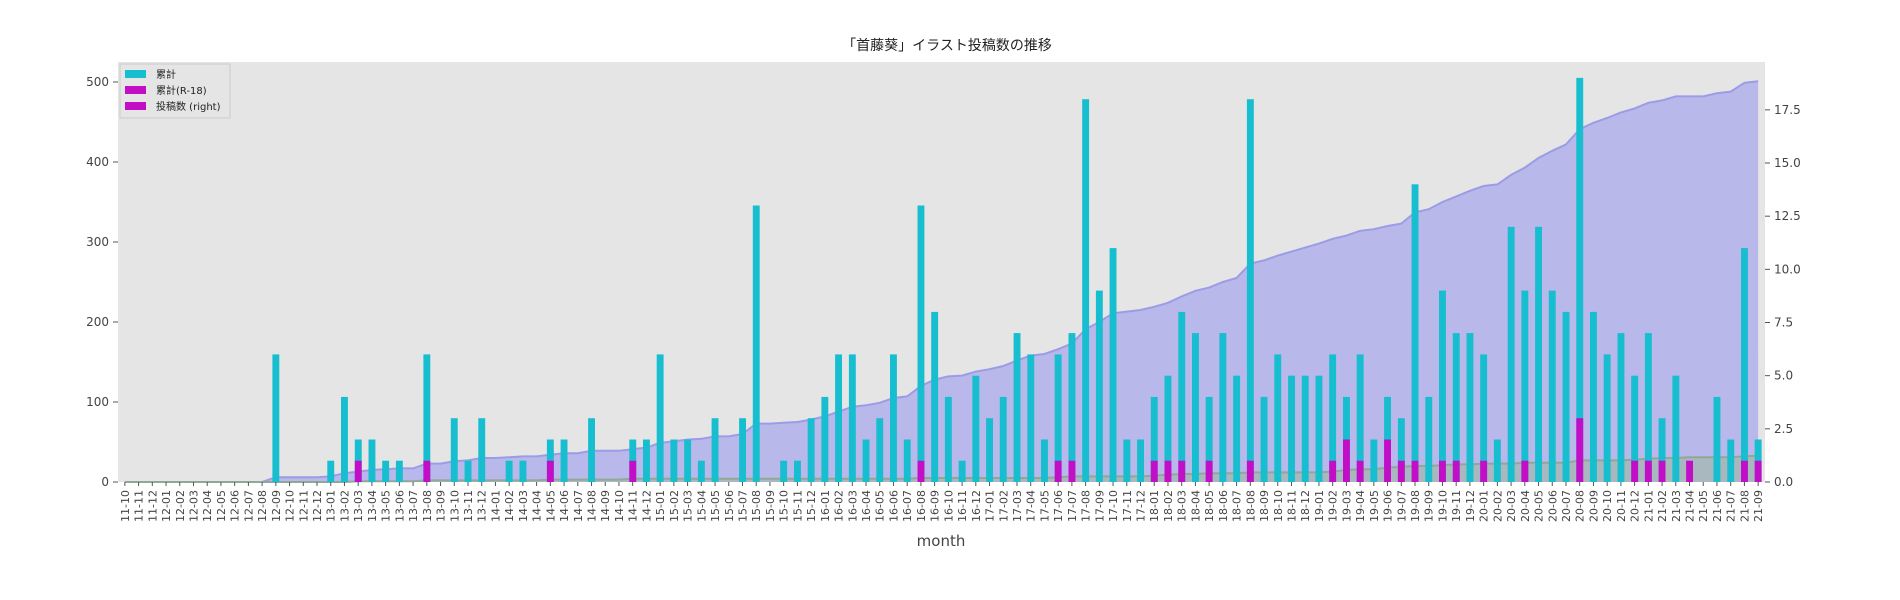 Image resolution: width=1900 pixels, height=600 pixels. I want to click on legend: 累計 累計(R-18) 投稿数 (right), so click(175, 91).